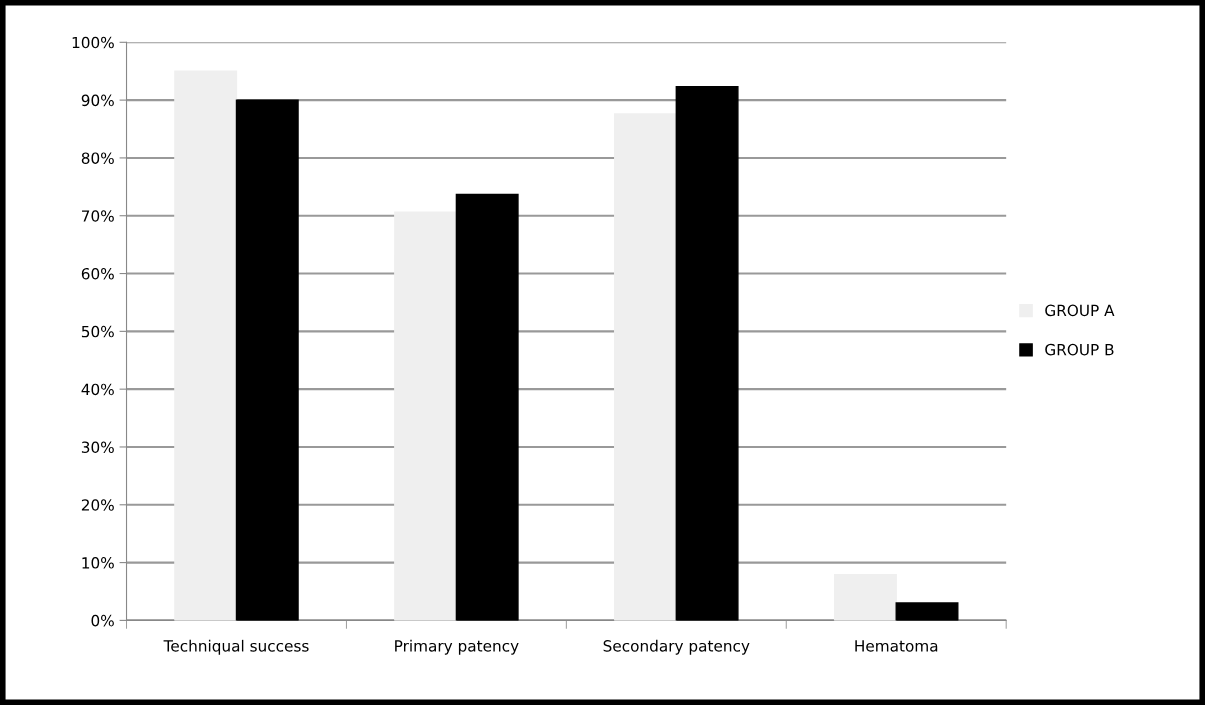  Describe the element at coordinates (97, 505) in the screenshot. I see `y-tick-label: 20%` at that location.